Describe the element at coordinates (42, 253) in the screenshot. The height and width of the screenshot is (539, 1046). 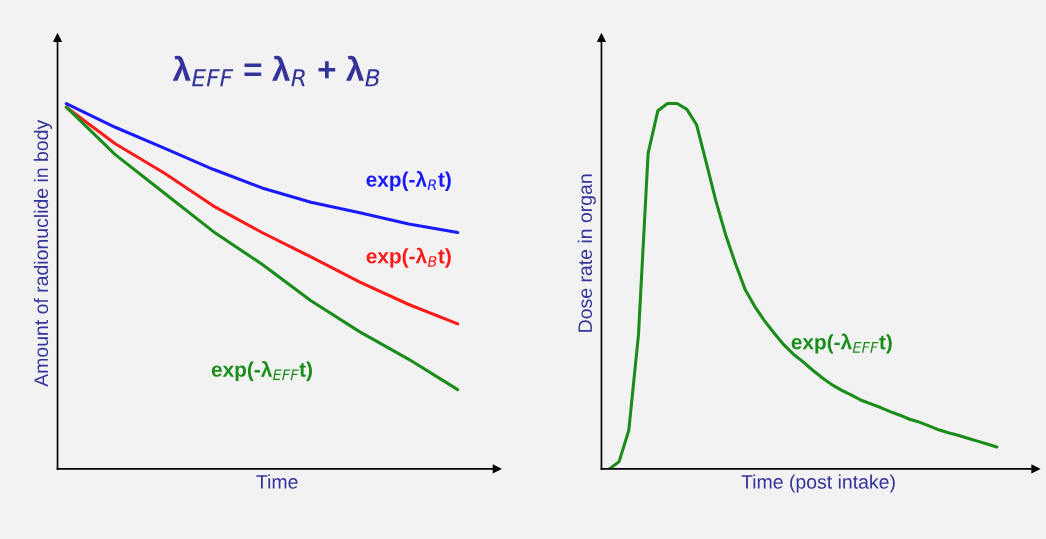
I see `y-axis-title: Amount of radionuclide in body` at that location.